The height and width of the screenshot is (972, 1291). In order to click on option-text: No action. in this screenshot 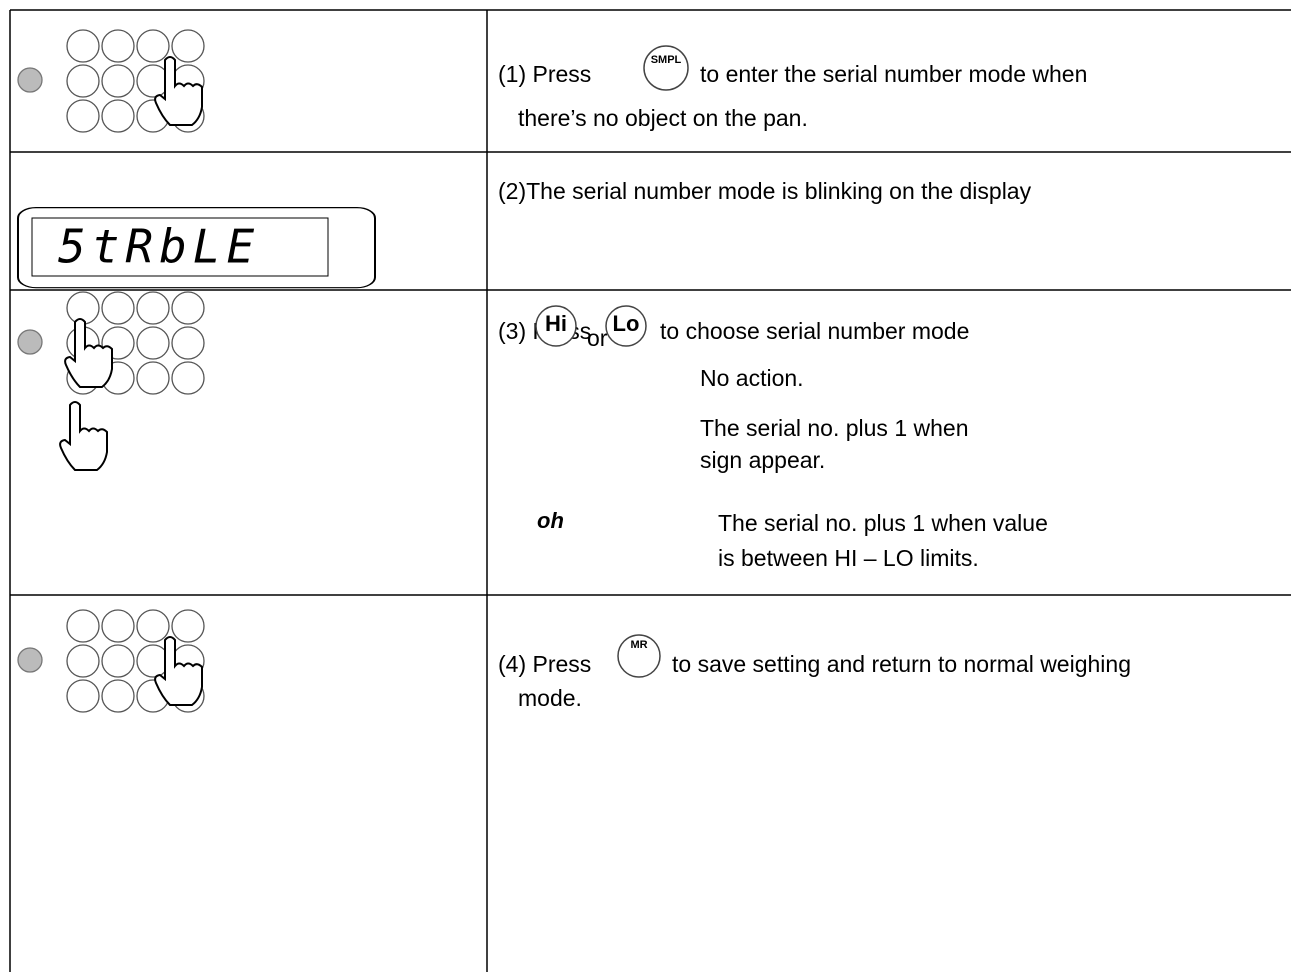, I will do `click(752, 378)`.